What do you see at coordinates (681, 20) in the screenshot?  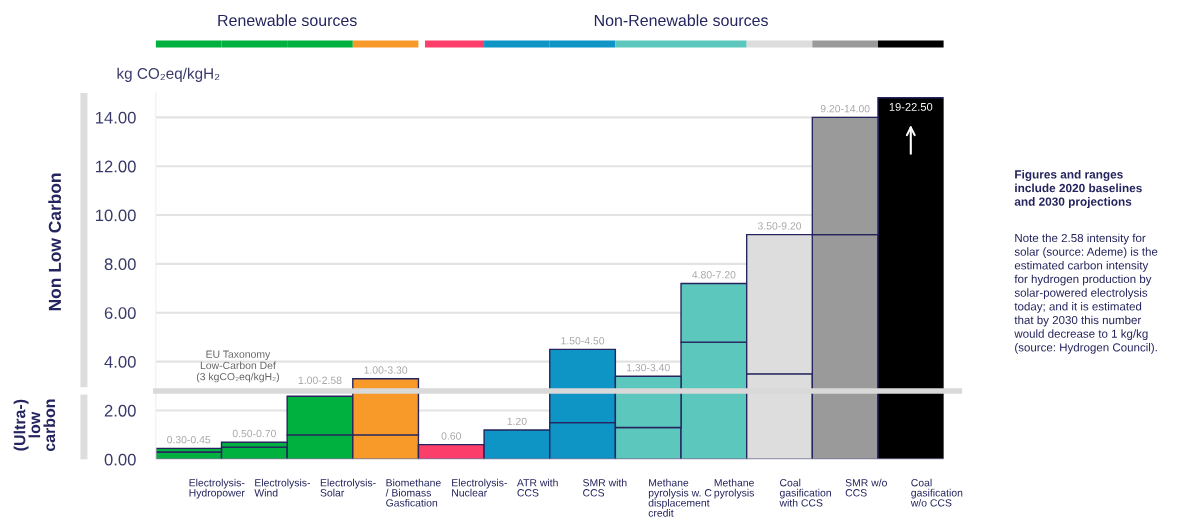 I see `text: Non-Renewable sources` at bounding box center [681, 20].